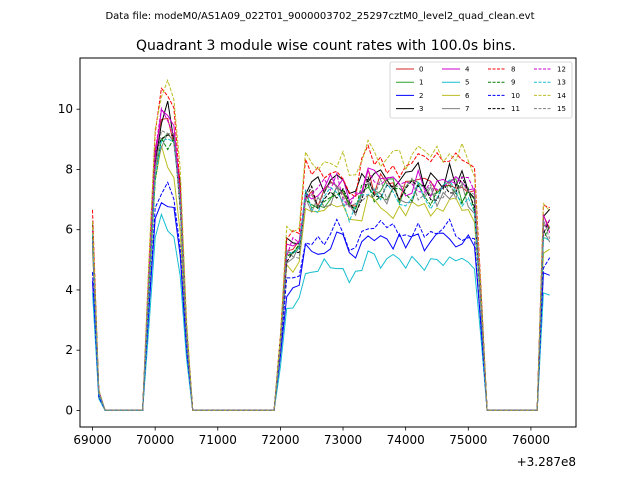 The height and width of the screenshot is (480, 640). Describe the element at coordinates (92, 440) in the screenshot. I see `x-tick-label: 69000` at that location.